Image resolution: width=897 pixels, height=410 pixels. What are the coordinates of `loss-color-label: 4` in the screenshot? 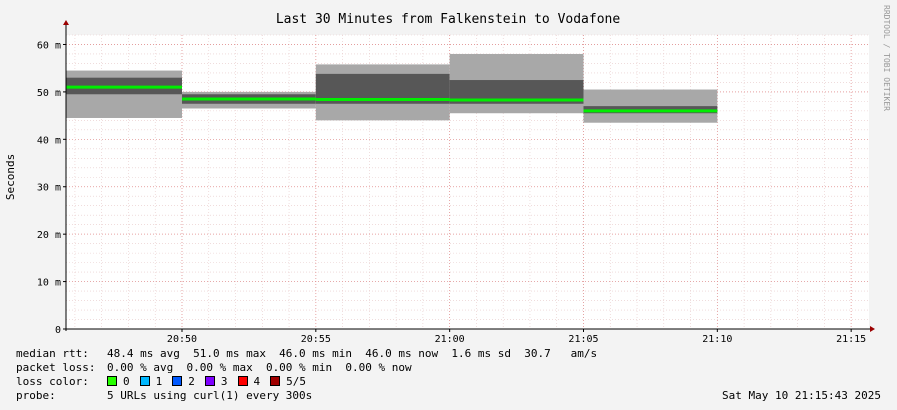 It's located at (257, 381).